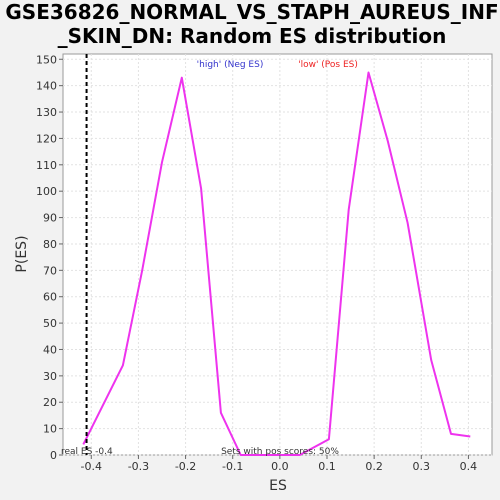 Image resolution: width=500 pixels, height=500 pixels. What do you see at coordinates (251, 12) in the screenshot?
I see `chart-title-line-1: GSE36826_NORMAL_VS_STAPH_AUREUS_INF` at bounding box center [251, 12].